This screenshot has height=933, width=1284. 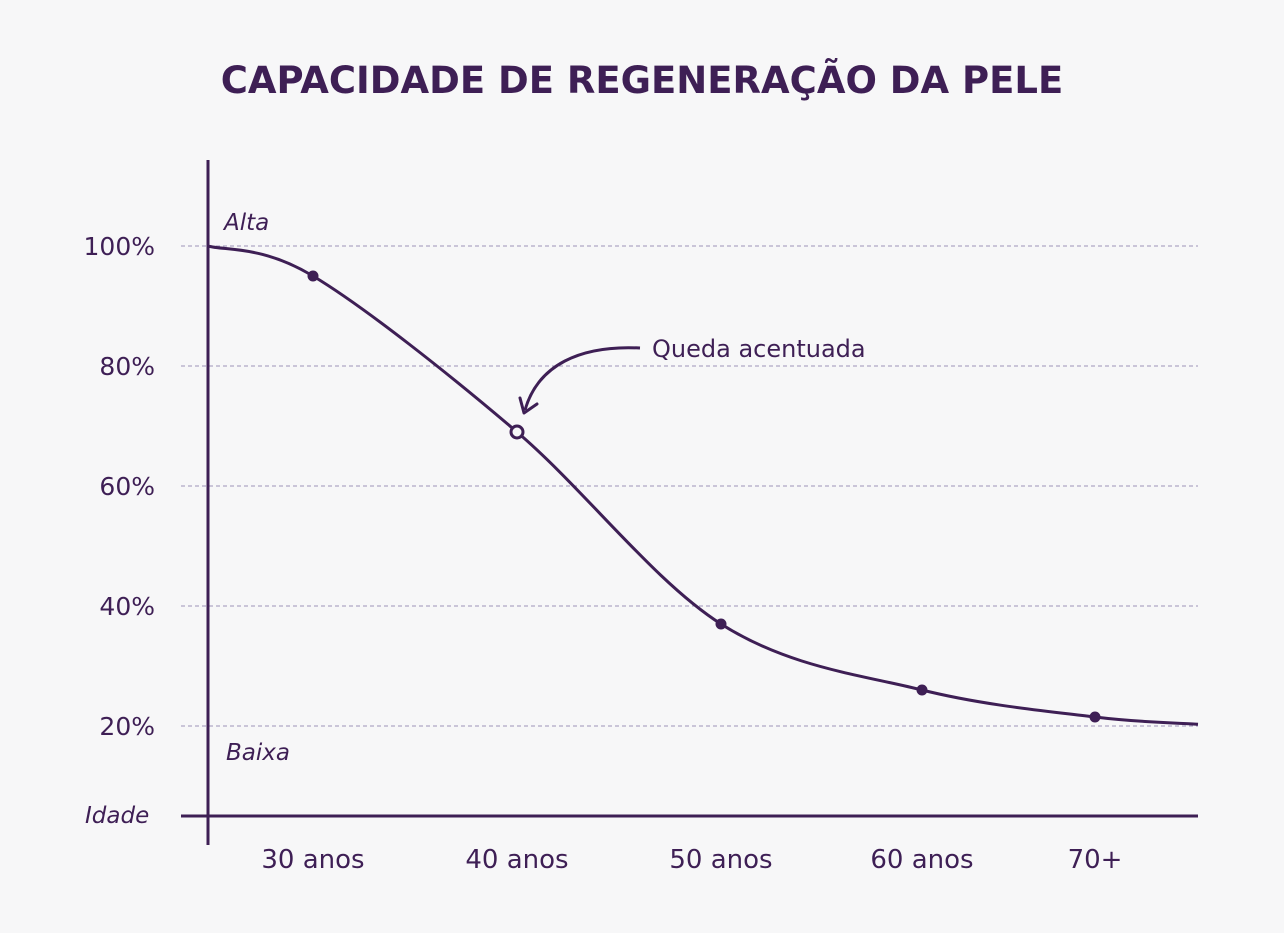 What do you see at coordinates (117, 816) in the screenshot?
I see `x-axis-label: Idade` at bounding box center [117, 816].